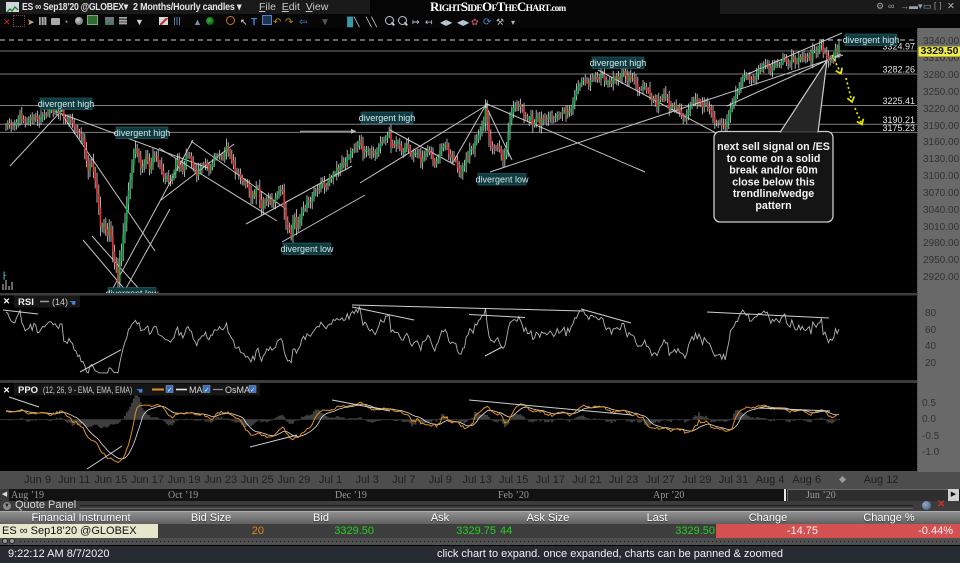 This screenshot has height=563, width=960. I want to click on svg-text: OsMA, so click(237, 390).